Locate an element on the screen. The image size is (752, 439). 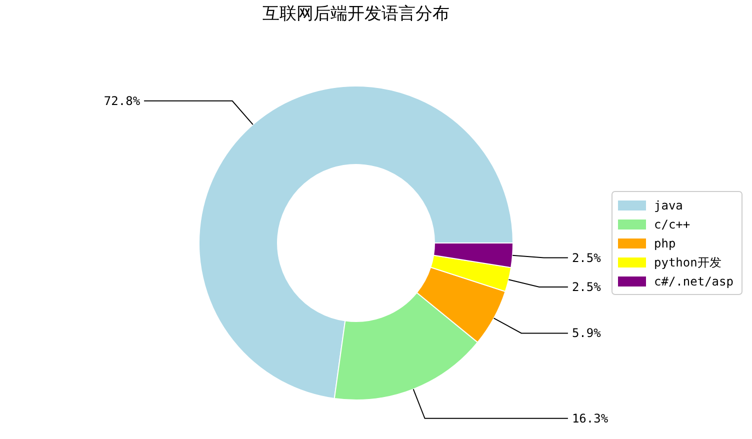
data-label: 5.9% is located at coordinates (587, 333).